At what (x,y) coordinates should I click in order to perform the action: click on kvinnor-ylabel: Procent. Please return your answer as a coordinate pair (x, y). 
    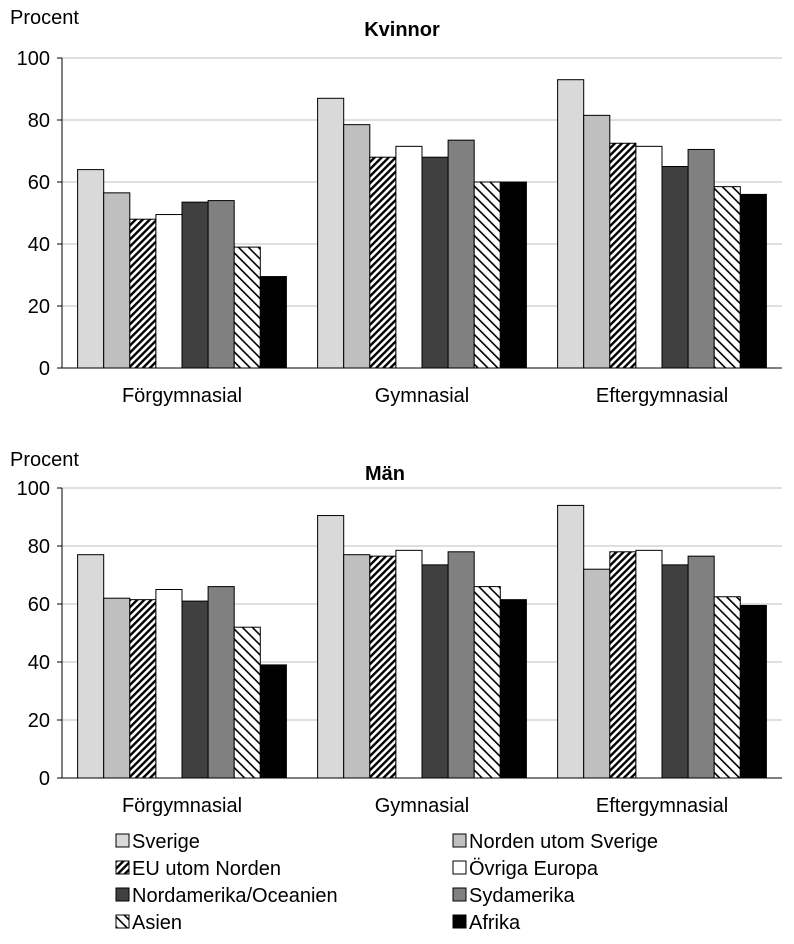
    Looking at the image, I should click on (44, 18).